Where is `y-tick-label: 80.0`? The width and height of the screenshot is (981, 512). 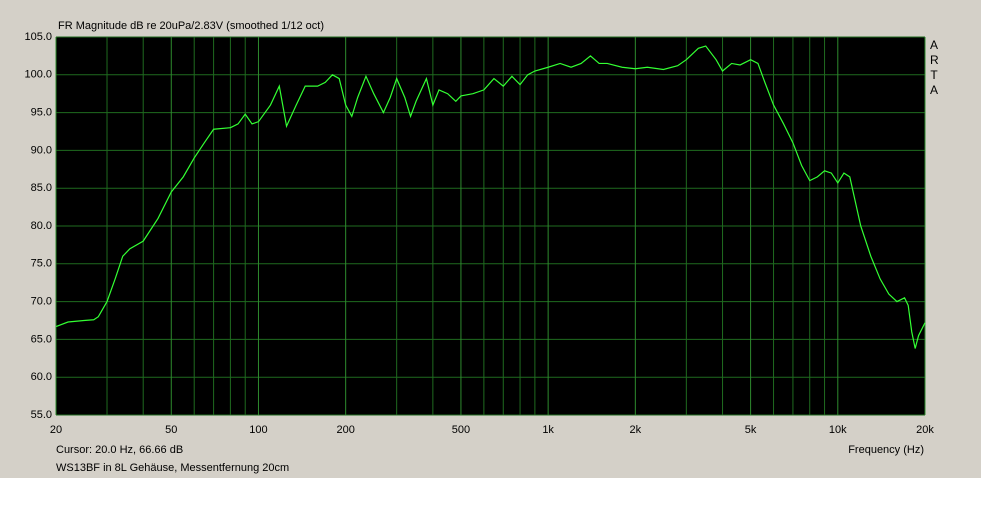
y-tick-label: 80.0 is located at coordinates (41, 226).